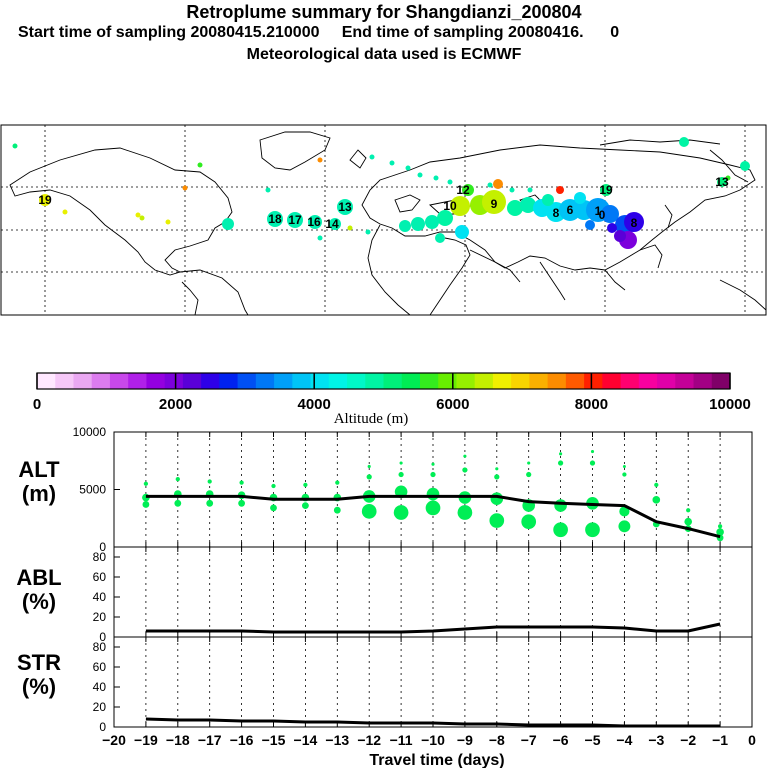  Describe the element at coordinates (423, 685) in the screenshot. I see `str-panel: 80 60 40 20 0` at that location.